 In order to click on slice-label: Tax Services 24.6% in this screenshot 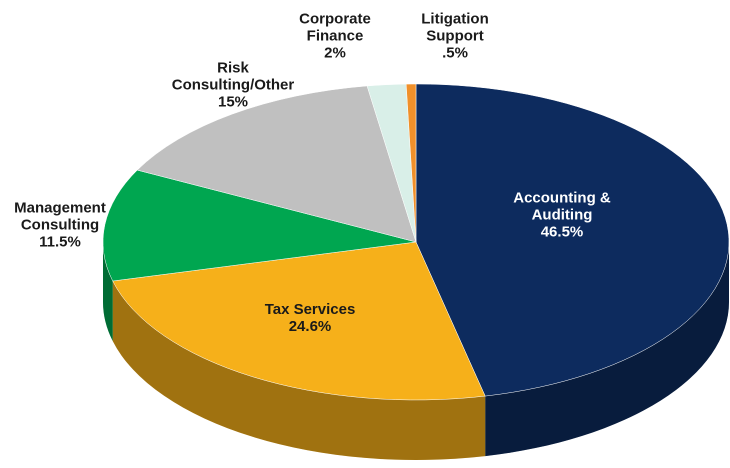, I will do `click(310, 318)`.